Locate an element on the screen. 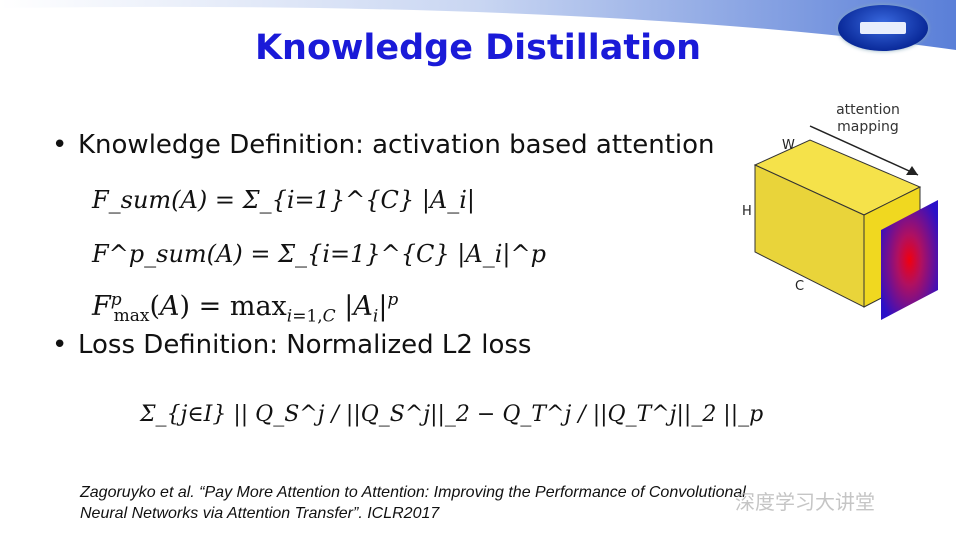  arrow-line is located at coordinates (864, 150).